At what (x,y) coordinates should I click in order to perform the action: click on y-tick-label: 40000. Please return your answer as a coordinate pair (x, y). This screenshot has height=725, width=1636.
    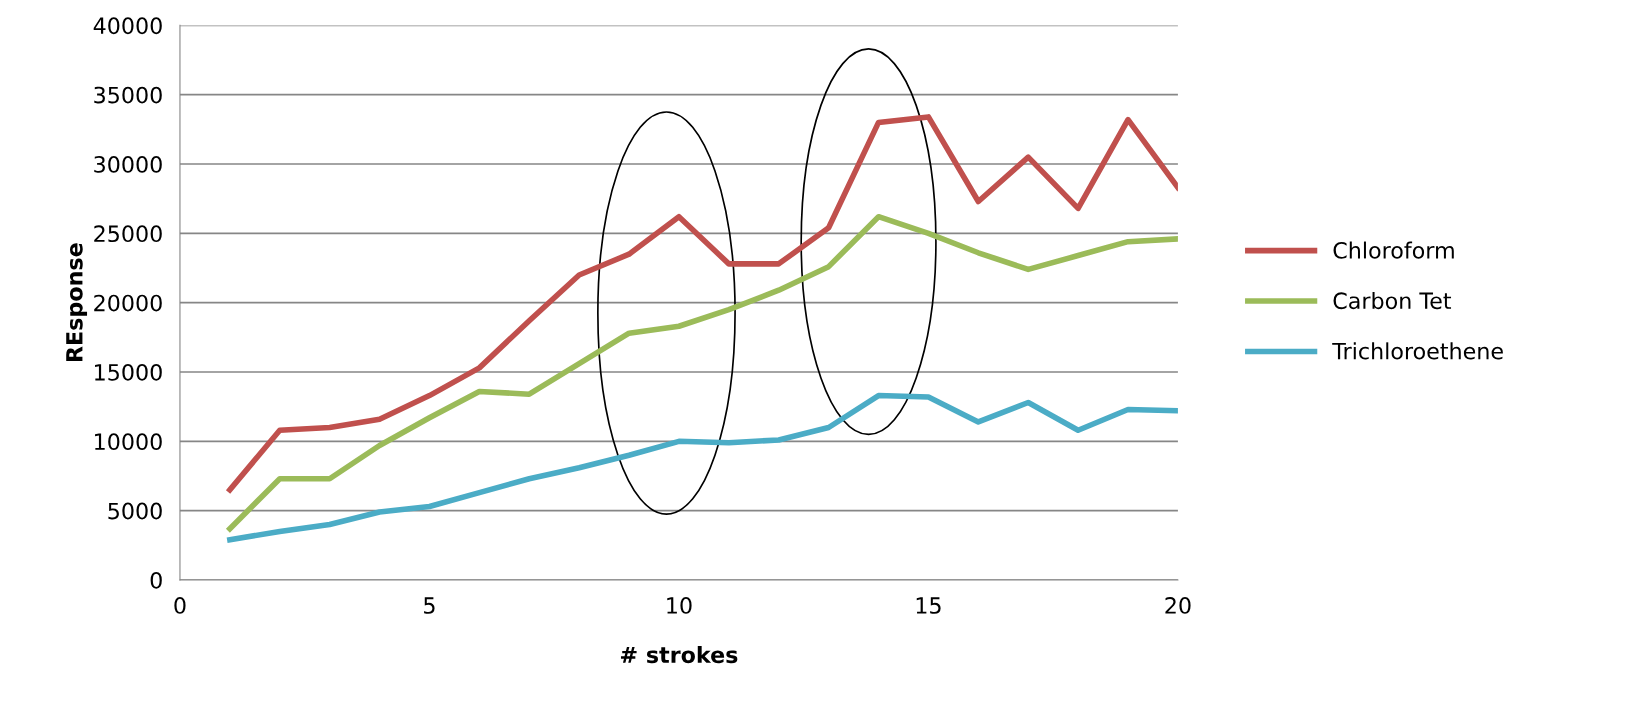
    Looking at the image, I should click on (127, 26).